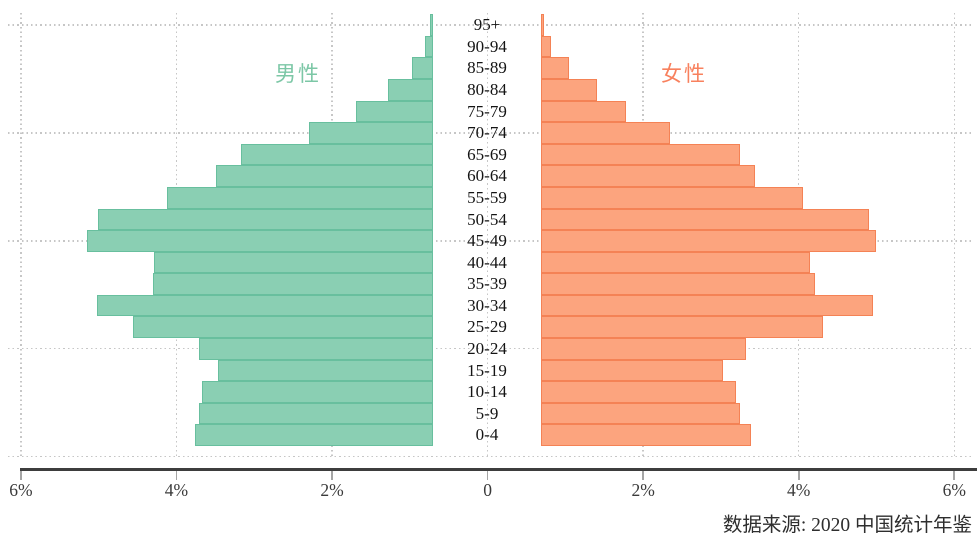  I want to click on age-group-label: 85-89, so click(487, 68).